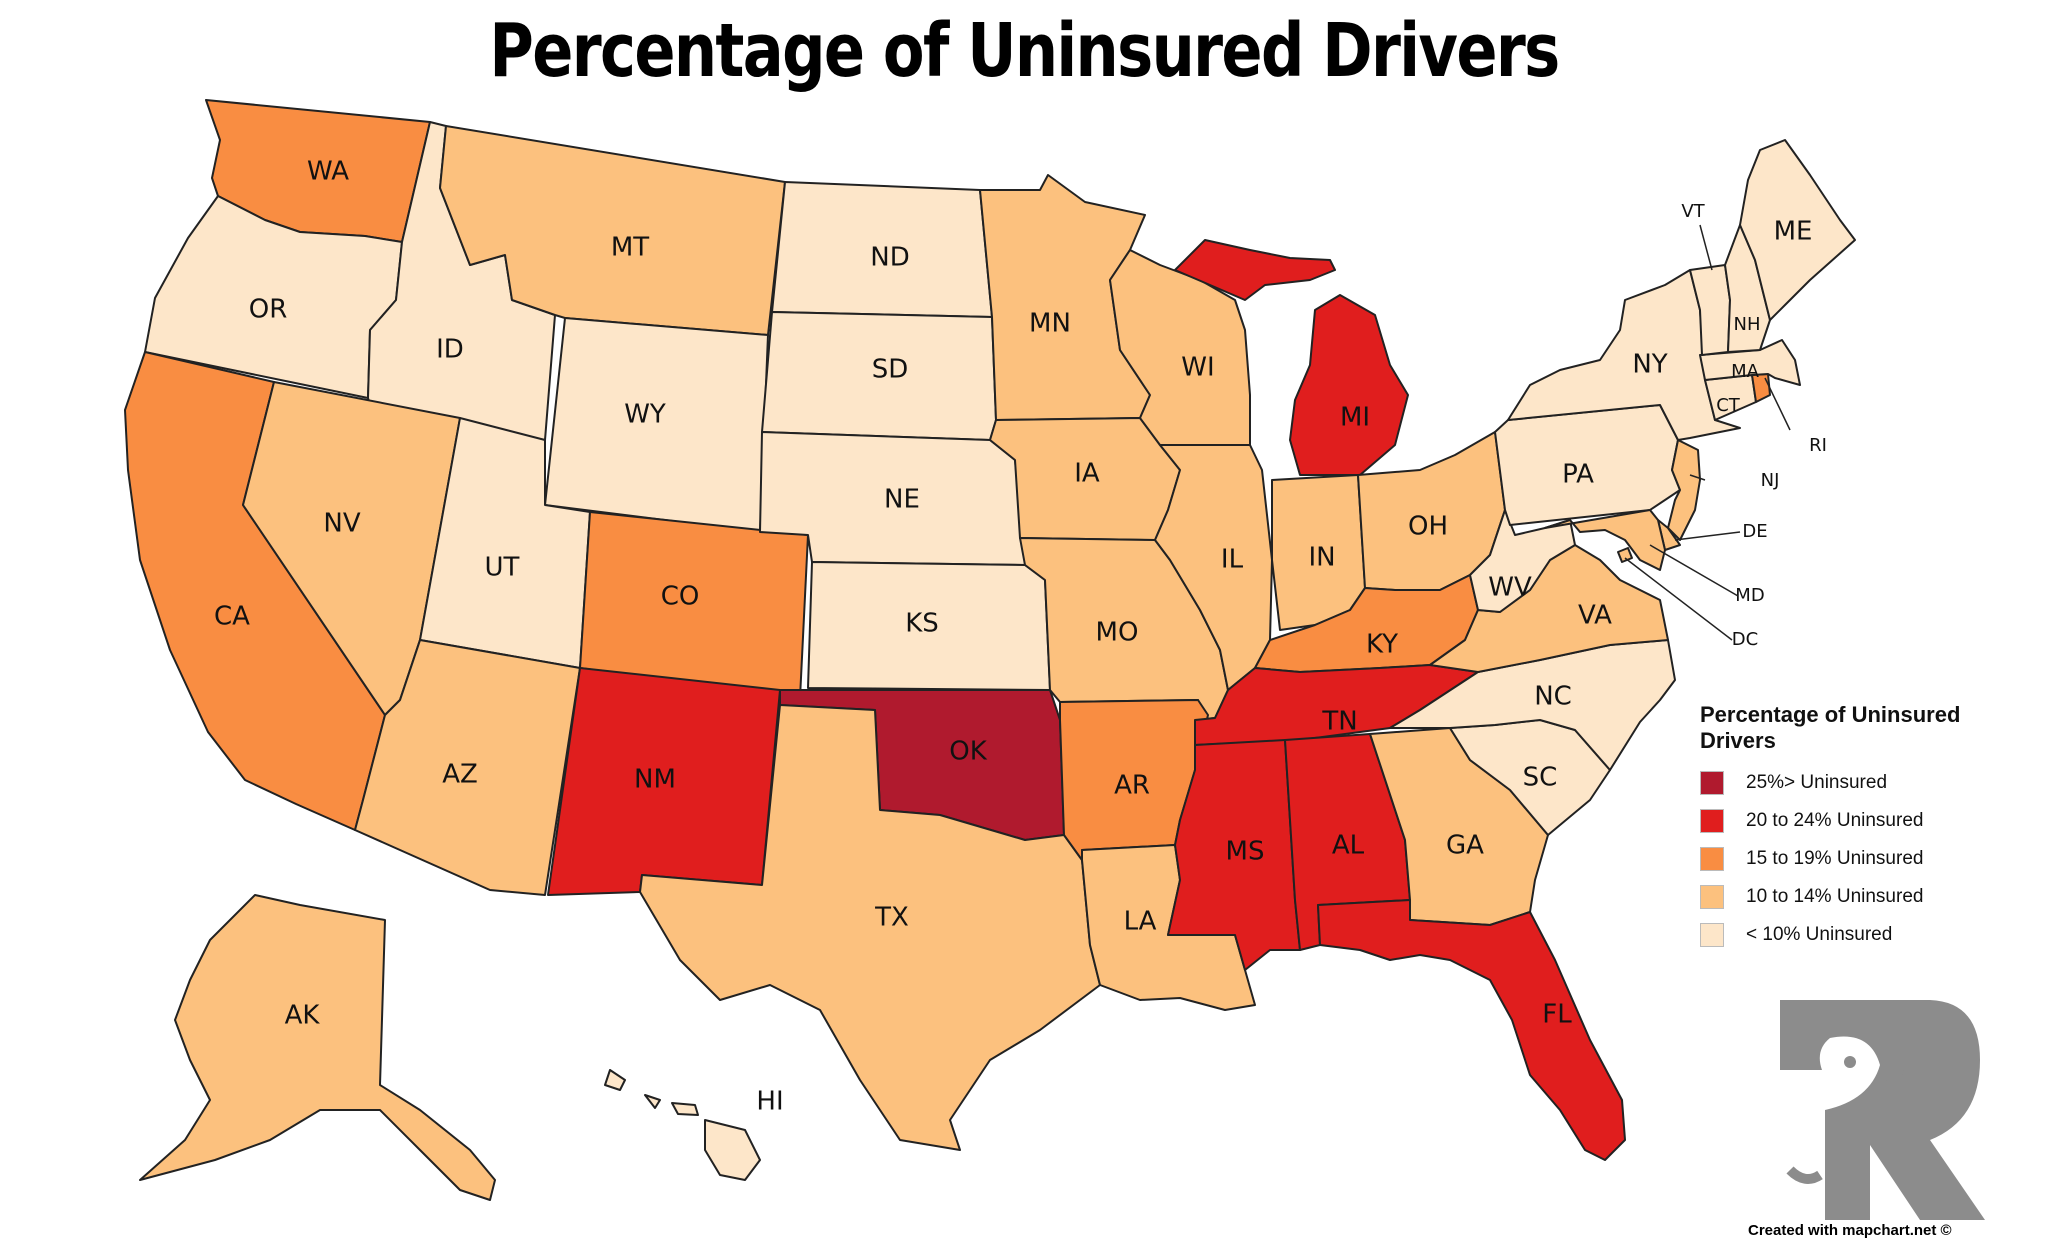 This screenshot has width=2048, height=1259. I want to click on state-label-NJ: NJ, so click(1770, 480).